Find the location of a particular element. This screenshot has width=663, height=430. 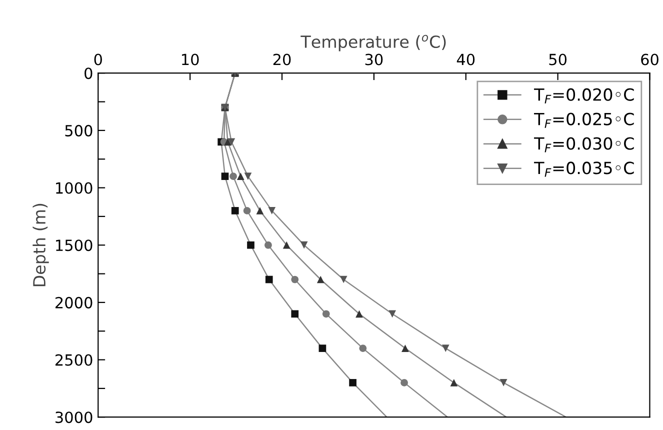

y-tick-label: 3000 is located at coordinates (74, 418).